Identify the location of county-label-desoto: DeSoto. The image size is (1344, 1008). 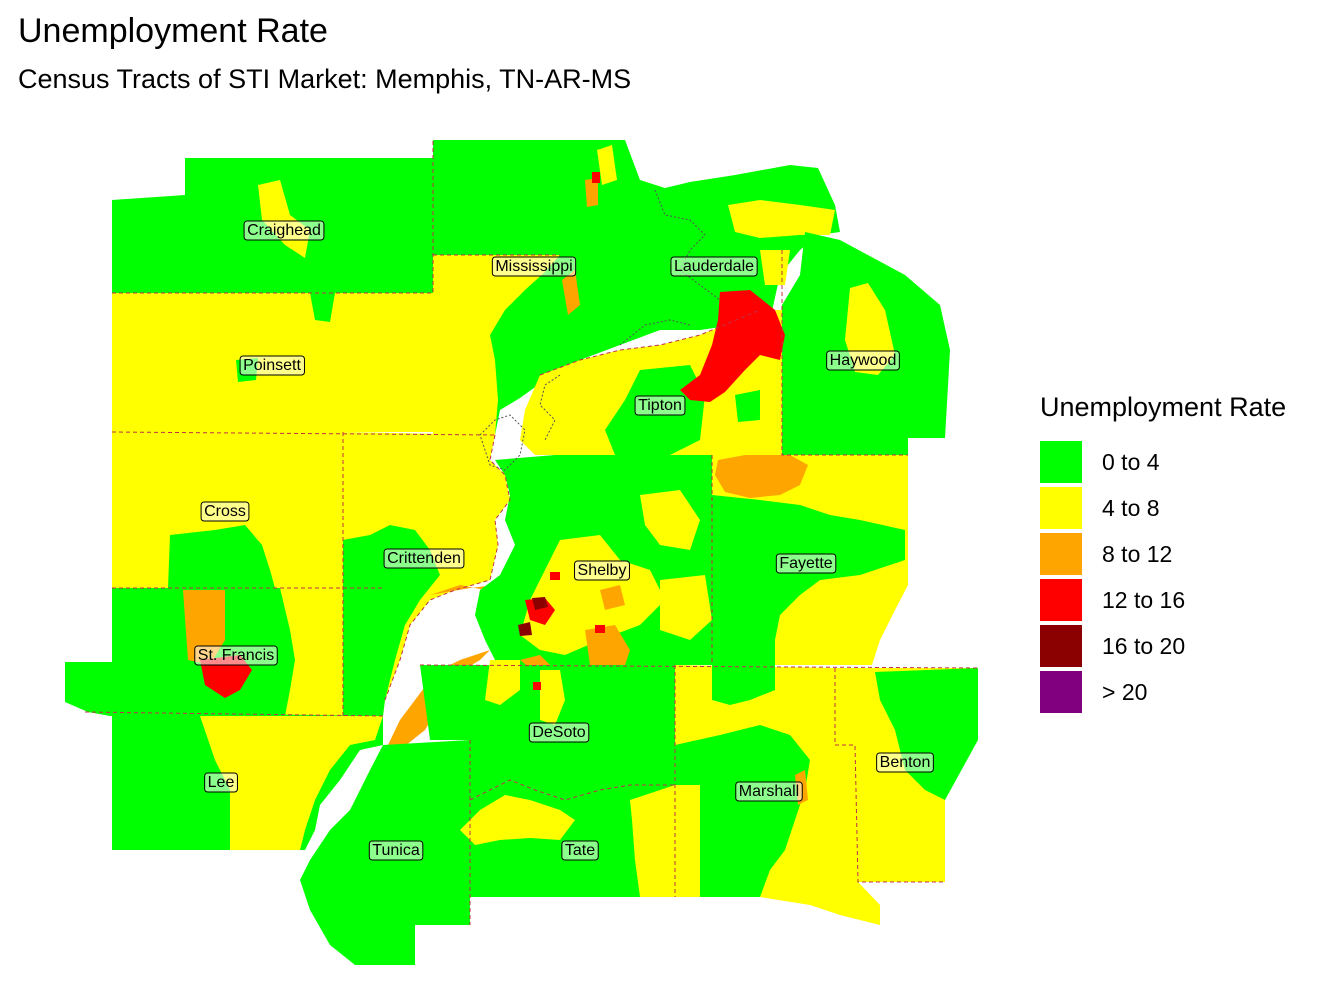
(559, 732).